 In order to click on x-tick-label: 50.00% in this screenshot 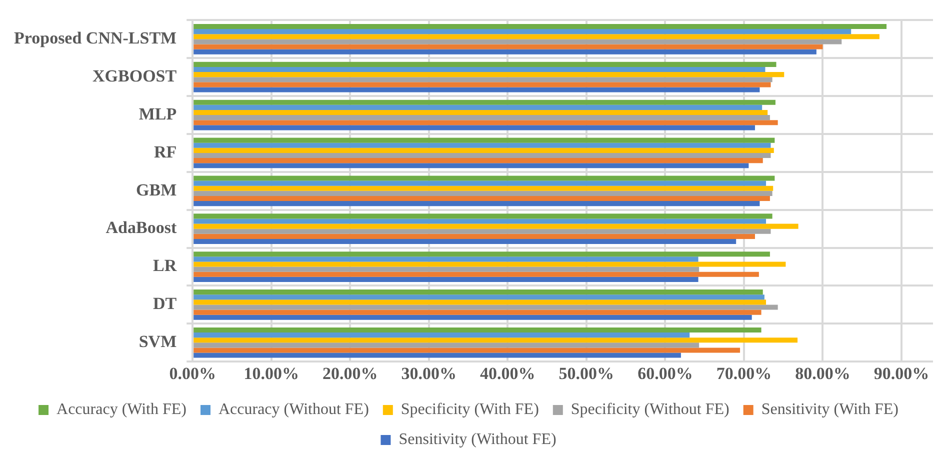, I will do `click(586, 374)`.